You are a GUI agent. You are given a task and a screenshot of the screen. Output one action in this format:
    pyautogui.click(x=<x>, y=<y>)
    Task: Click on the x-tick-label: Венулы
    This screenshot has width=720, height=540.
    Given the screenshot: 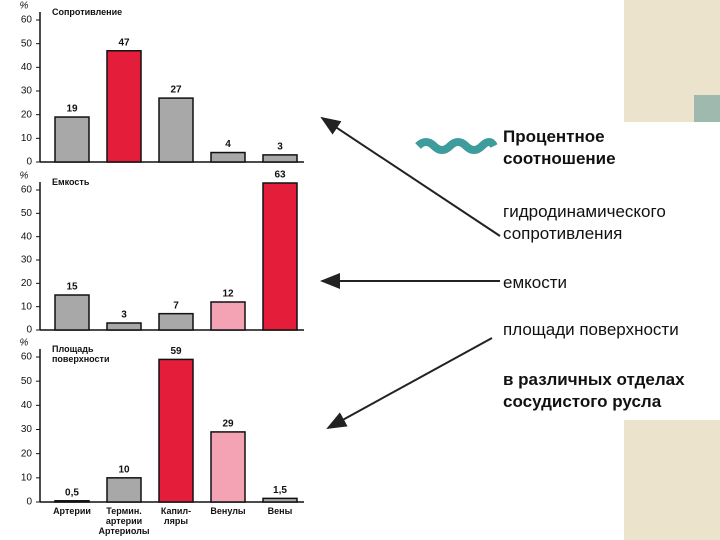 What is the action you would take?
    pyautogui.click(x=228, y=511)
    